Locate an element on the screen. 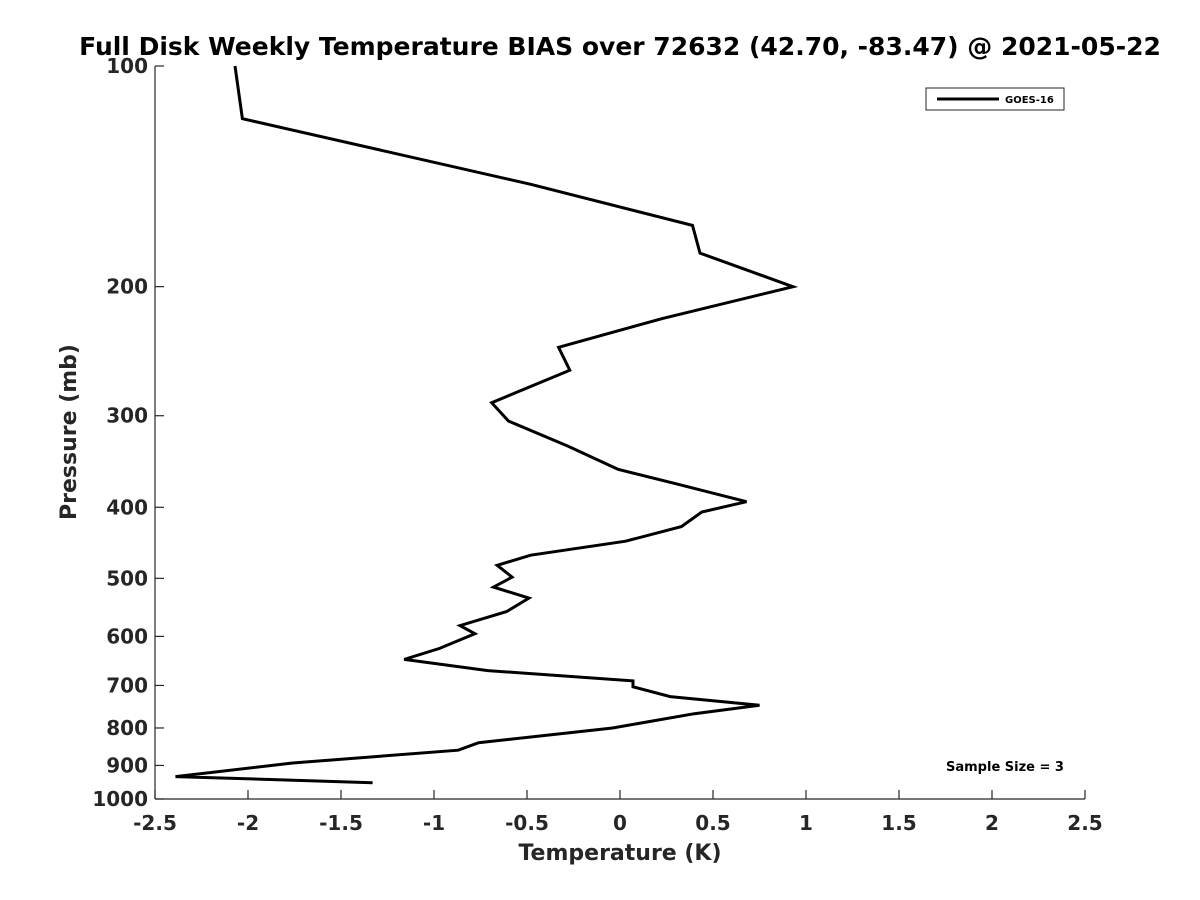 This screenshot has width=1200, height=900. x-tick-label: -2.5 is located at coordinates (155, 823).